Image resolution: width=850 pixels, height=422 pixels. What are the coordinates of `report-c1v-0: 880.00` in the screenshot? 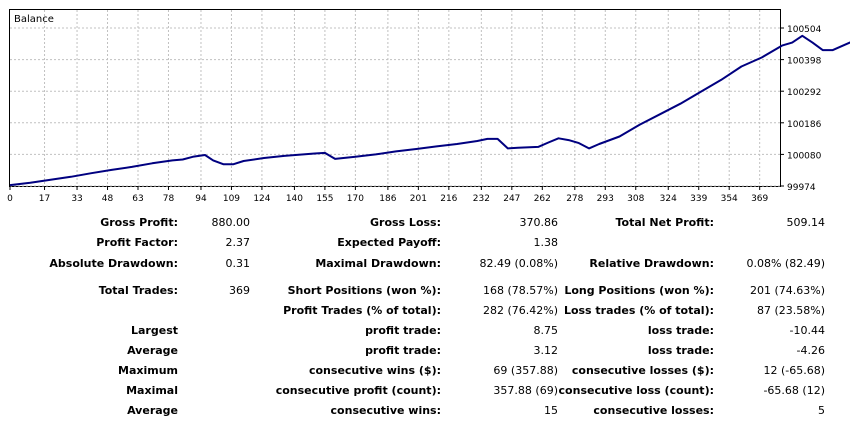 It's located at (231, 222).